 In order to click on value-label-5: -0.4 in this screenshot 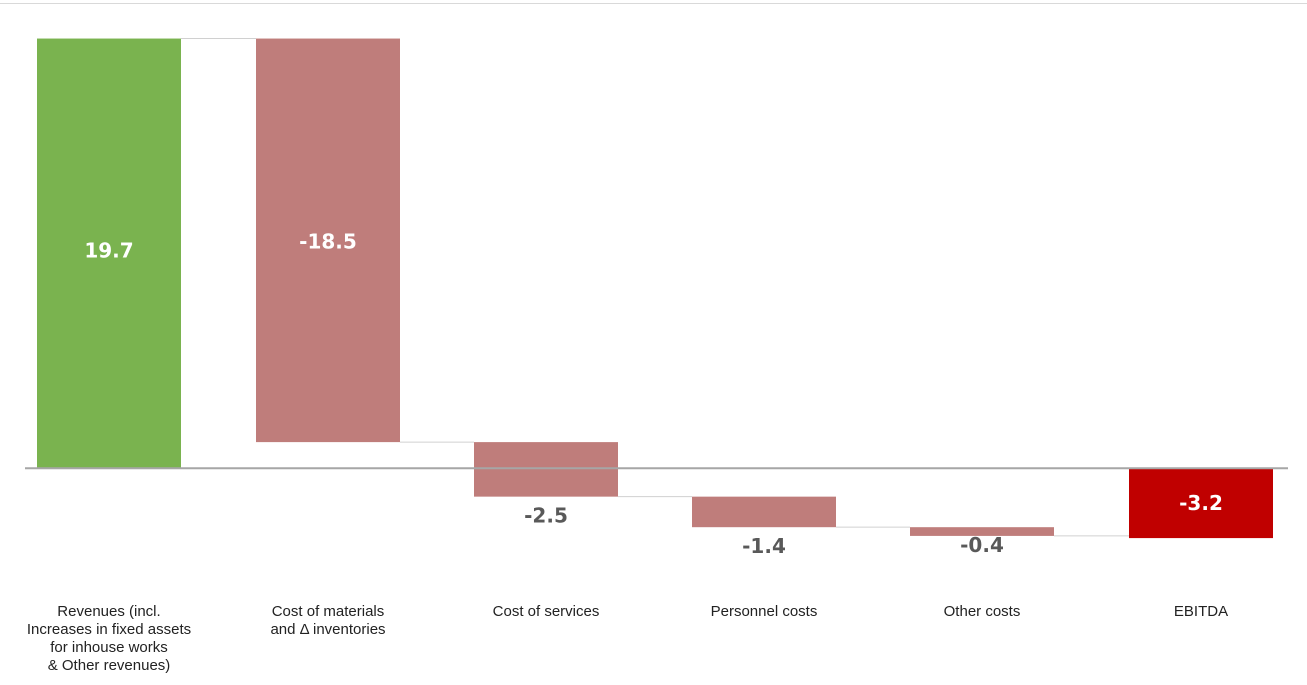, I will do `click(982, 545)`.